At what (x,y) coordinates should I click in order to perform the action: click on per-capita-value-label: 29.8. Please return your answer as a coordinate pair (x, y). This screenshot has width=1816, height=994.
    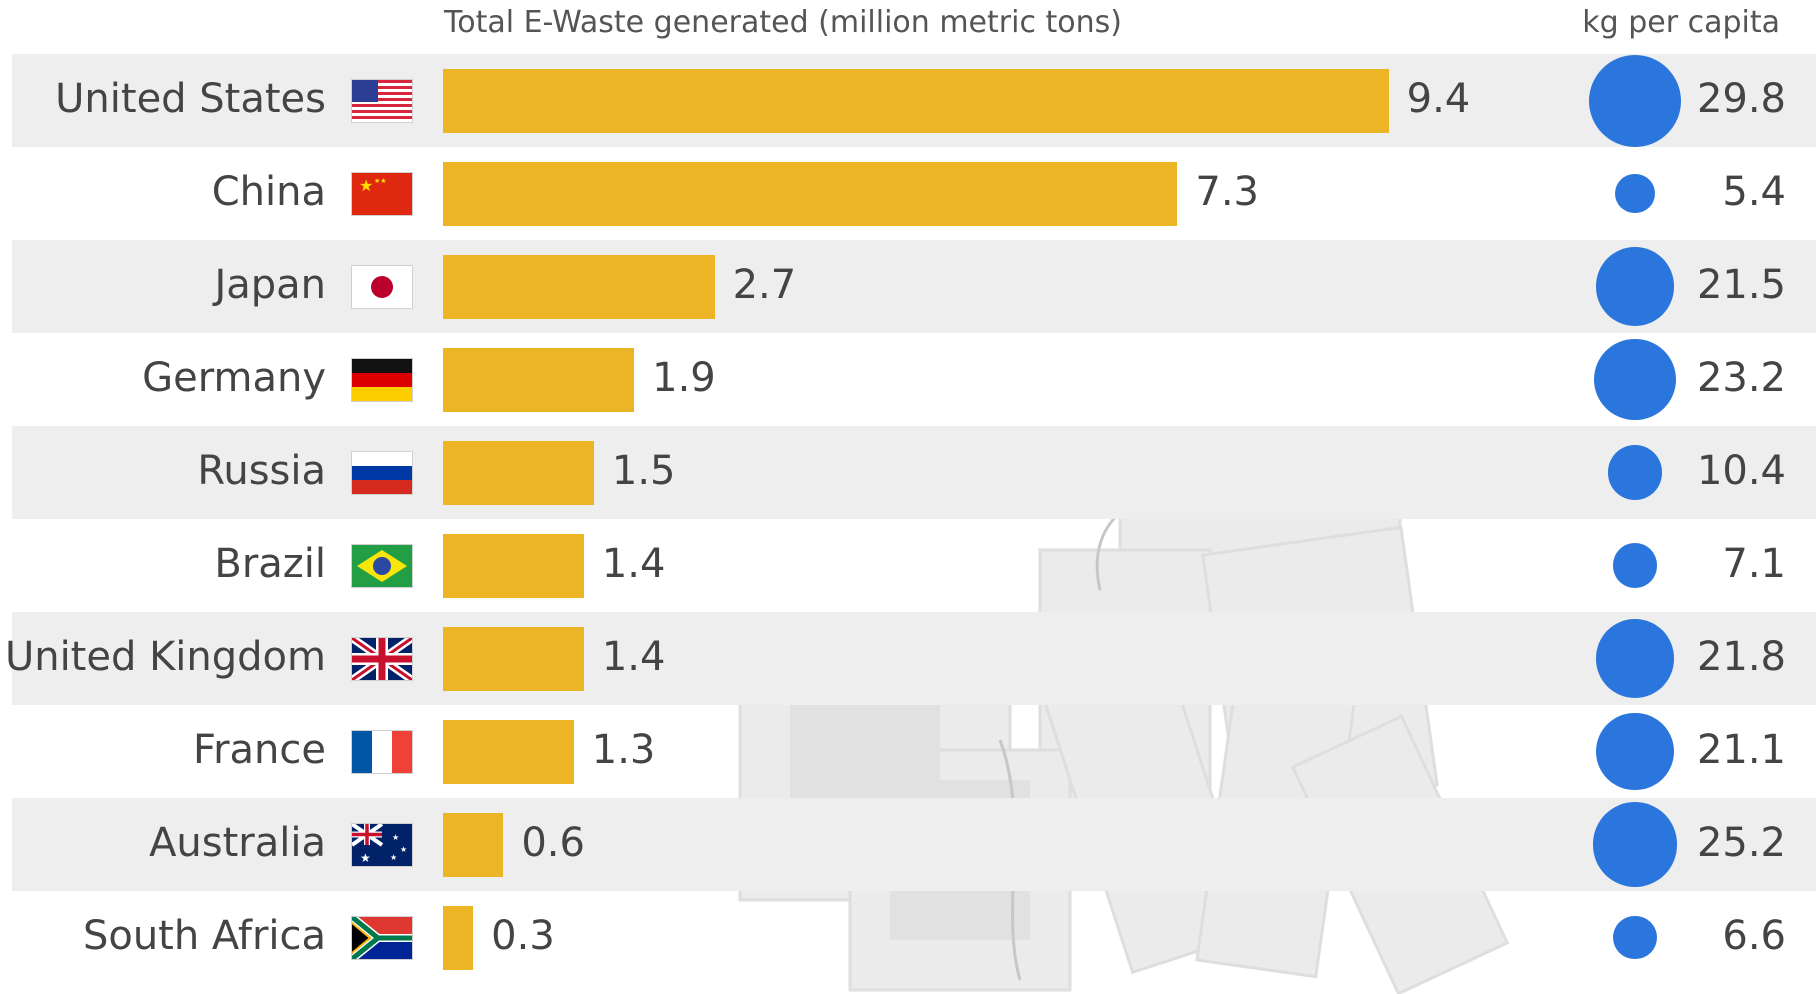
    Looking at the image, I should click on (1741, 98).